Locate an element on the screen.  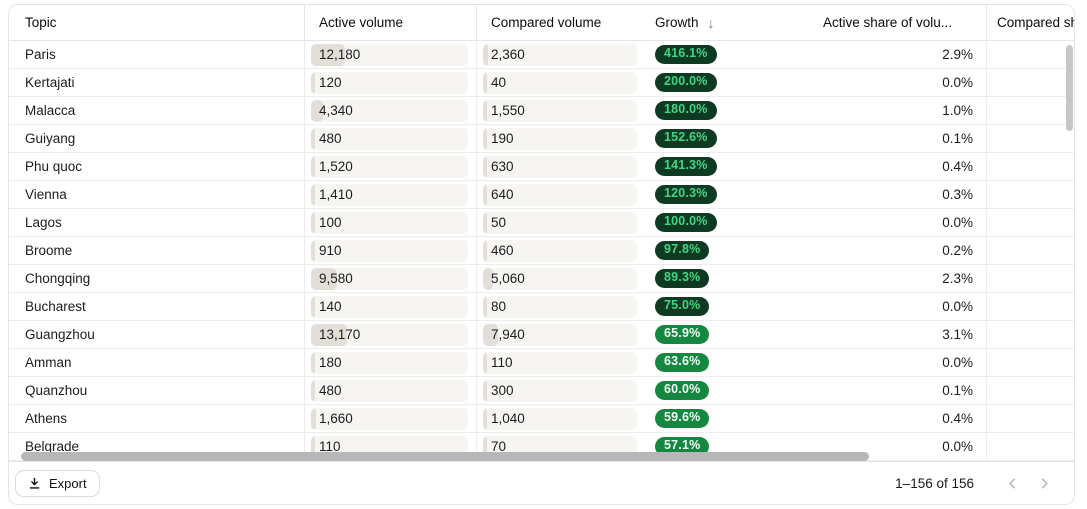
growth-badge: 180.0% is located at coordinates (686, 110).